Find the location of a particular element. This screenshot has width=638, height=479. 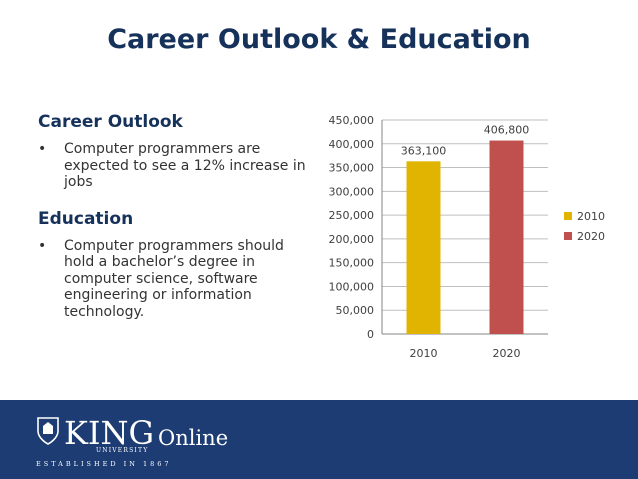

logo-wordmark: KING is located at coordinates (109, 433).